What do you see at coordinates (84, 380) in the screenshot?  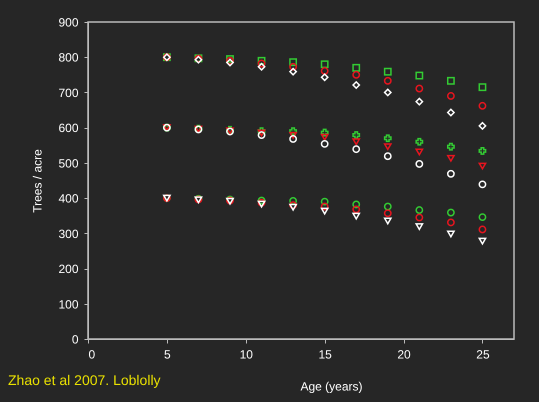 I see `text: Zhao et al 2007. Loblolly` at bounding box center [84, 380].